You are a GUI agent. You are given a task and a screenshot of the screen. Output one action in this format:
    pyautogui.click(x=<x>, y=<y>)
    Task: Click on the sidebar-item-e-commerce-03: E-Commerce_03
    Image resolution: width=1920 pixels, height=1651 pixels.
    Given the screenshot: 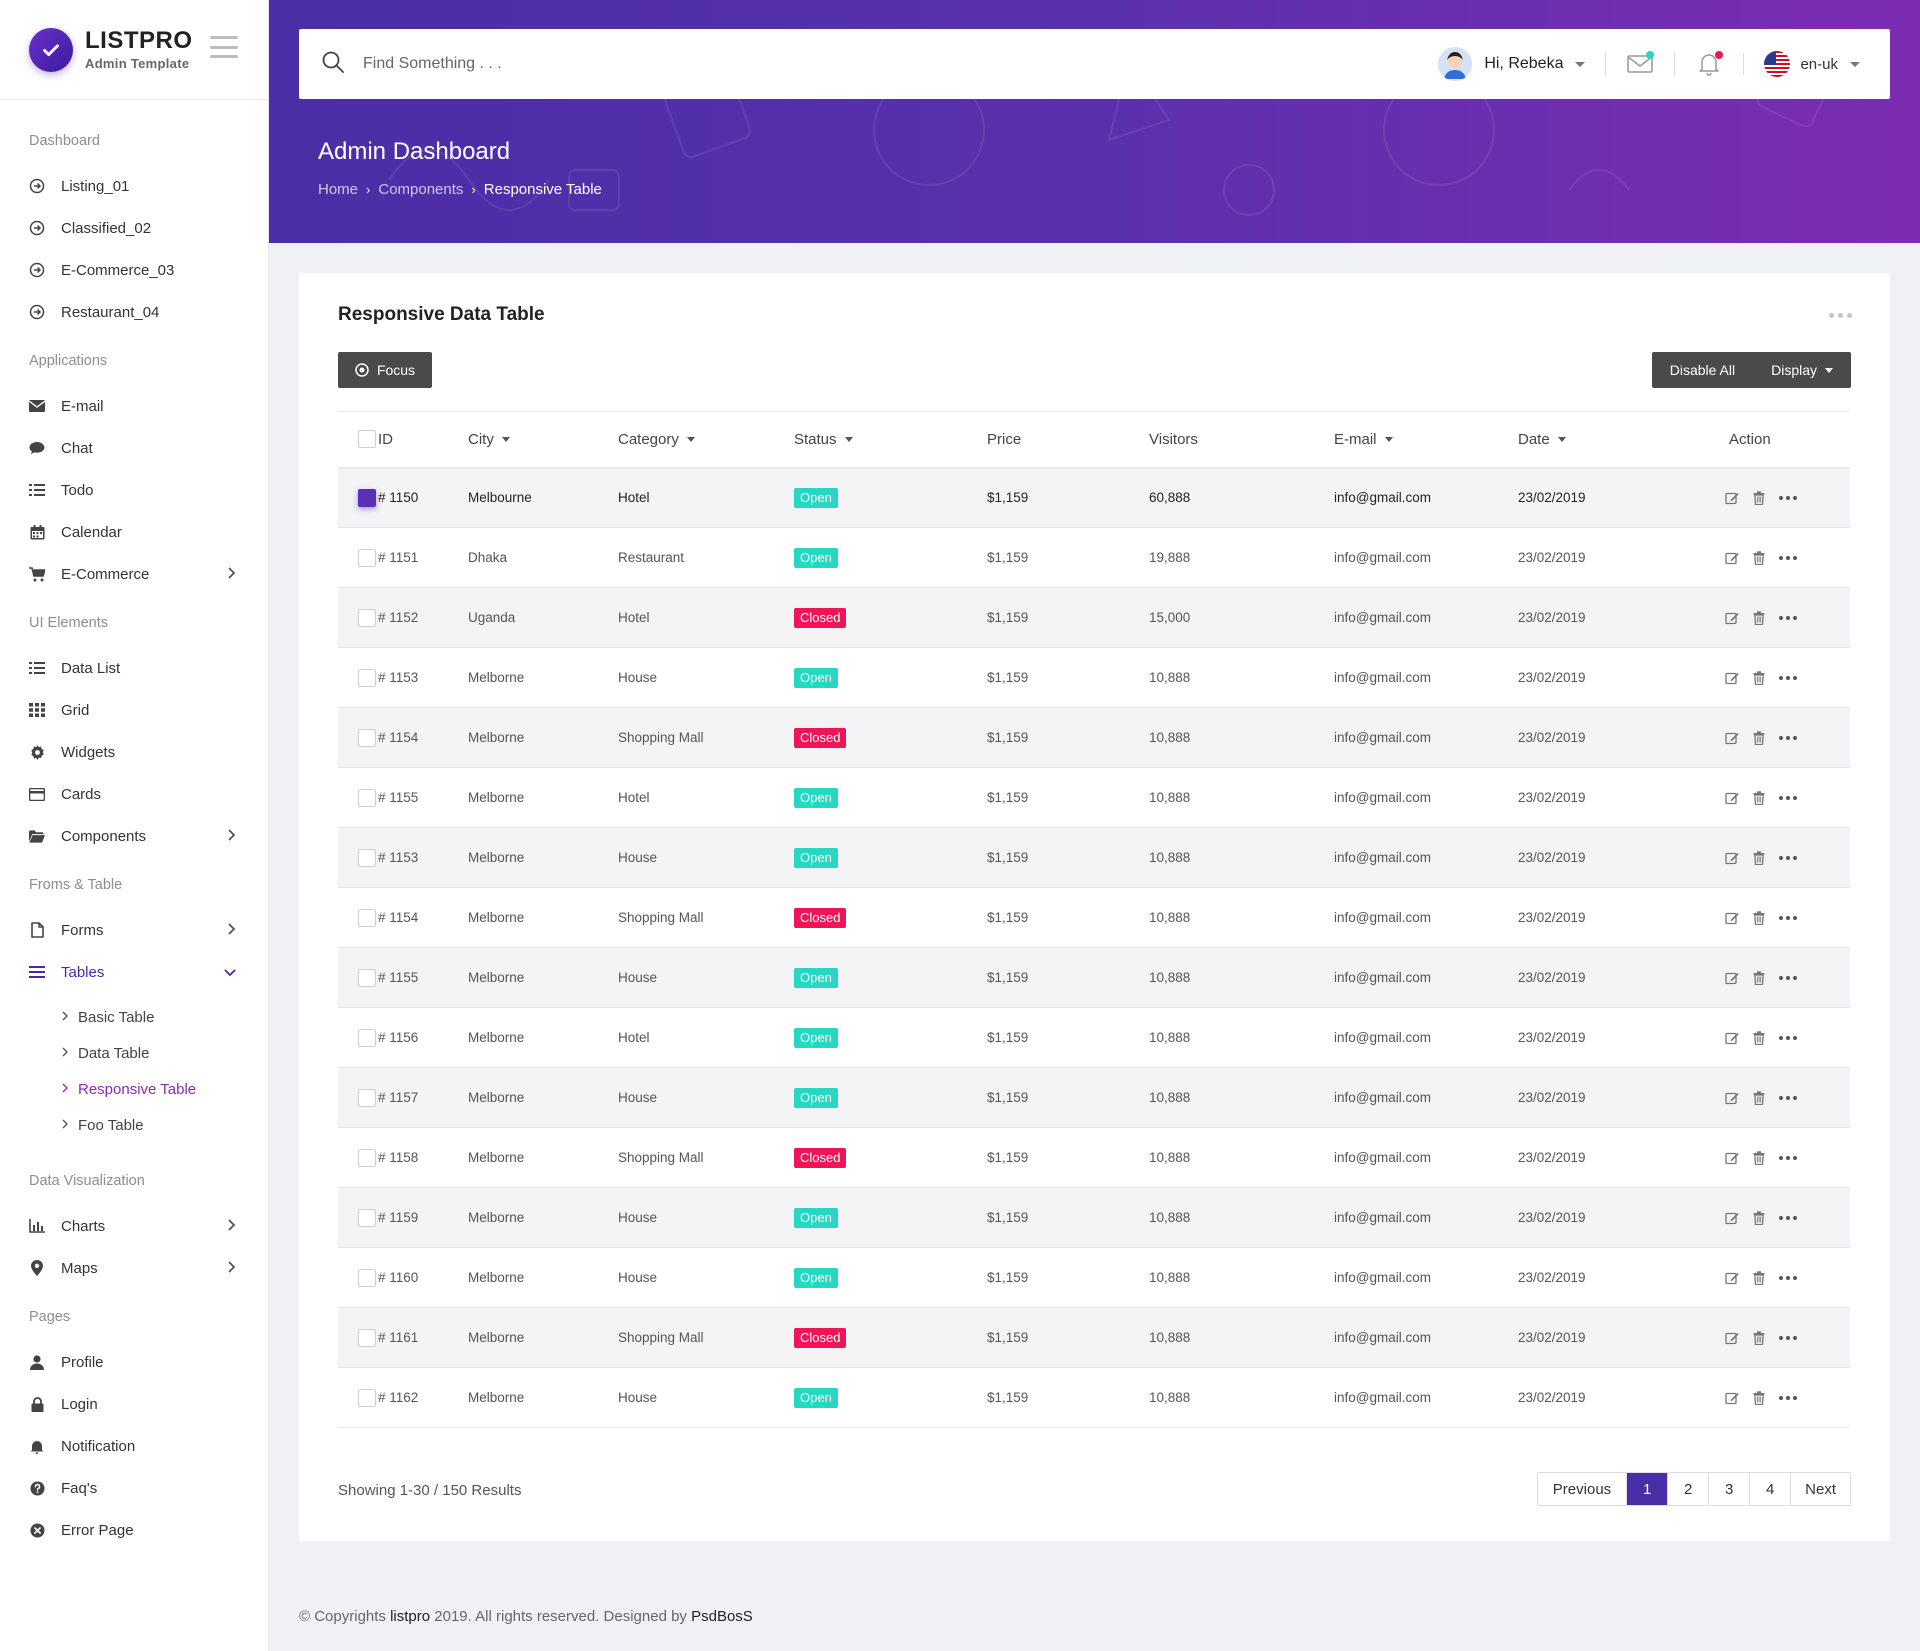 What is the action you would take?
    pyautogui.click(x=134, y=270)
    